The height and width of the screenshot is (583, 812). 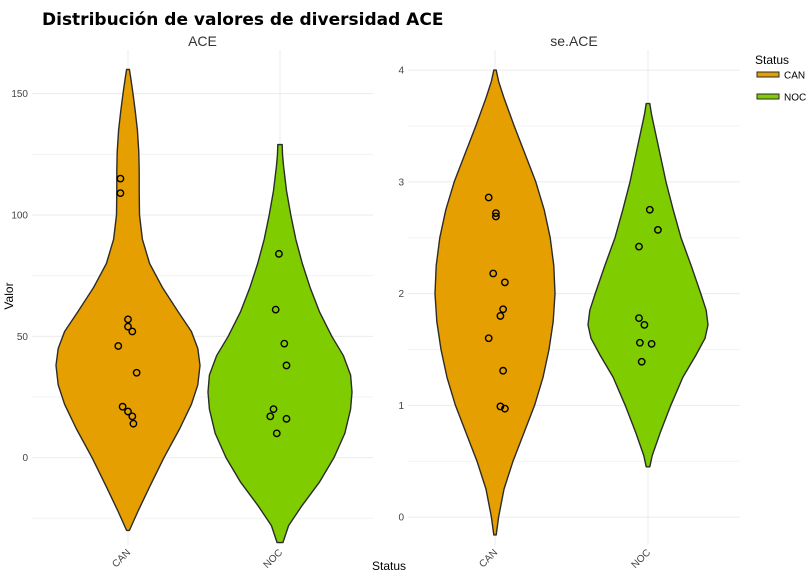 What do you see at coordinates (772, 60) in the screenshot?
I see `legend-title: Status` at bounding box center [772, 60].